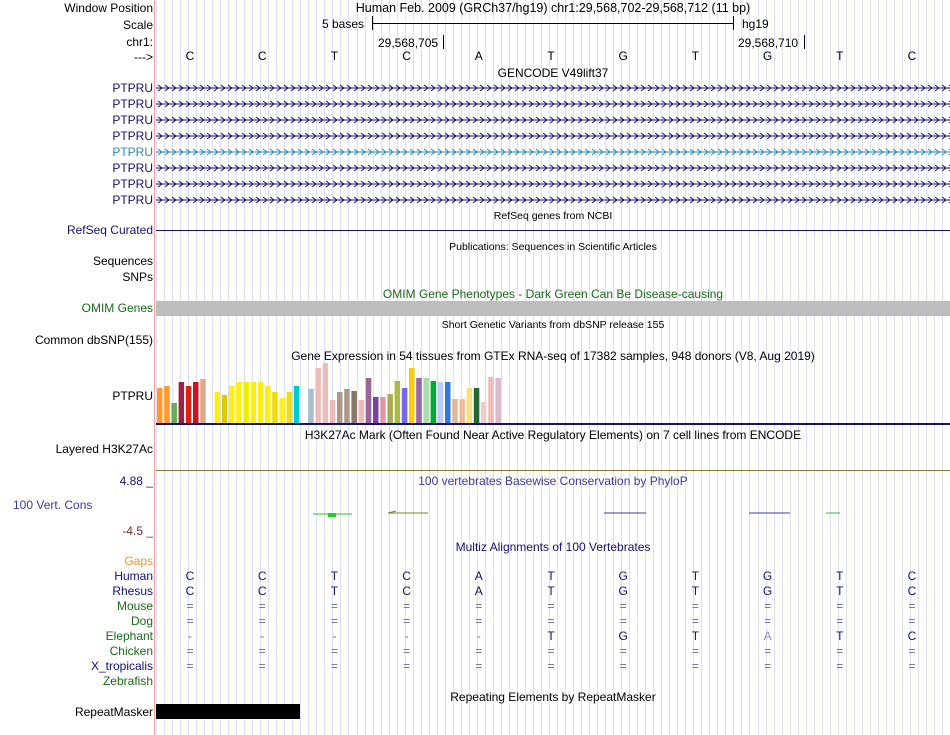 The height and width of the screenshot is (735, 950). What do you see at coordinates (137, 277) in the screenshot?
I see `publications-snps-label: SNPs` at bounding box center [137, 277].